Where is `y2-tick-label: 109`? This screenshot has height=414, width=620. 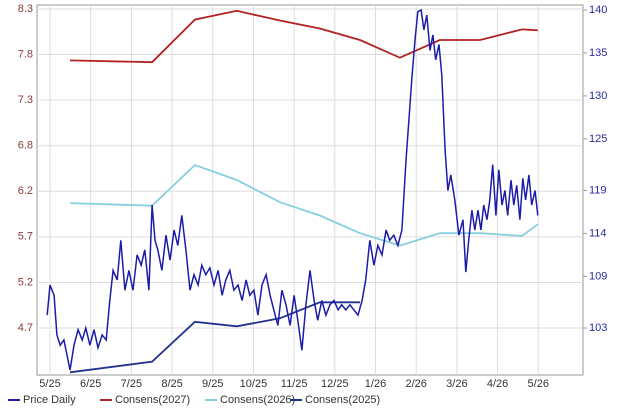 y2-tick-label: 109 is located at coordinates (598, 276).